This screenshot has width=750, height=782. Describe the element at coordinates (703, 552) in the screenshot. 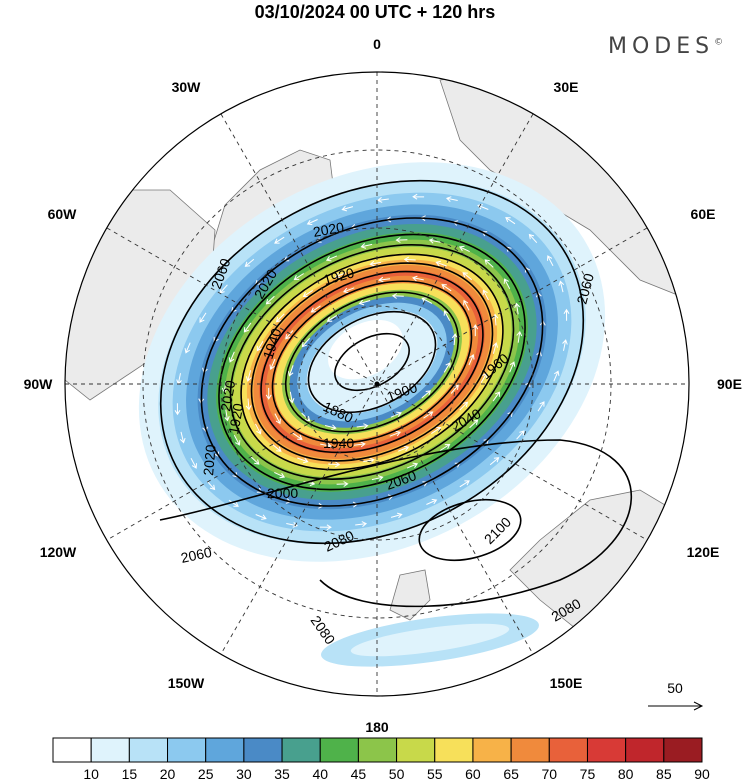

I see `lon-label-120e: 120E` at that location.